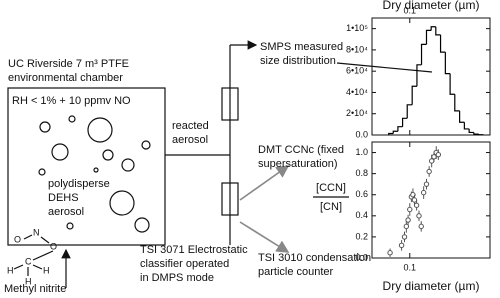  What do you see at coordinates (184, 264) in the screenshot?
I see `classifier-label: classifier operated` at bounding box center [184, 264].